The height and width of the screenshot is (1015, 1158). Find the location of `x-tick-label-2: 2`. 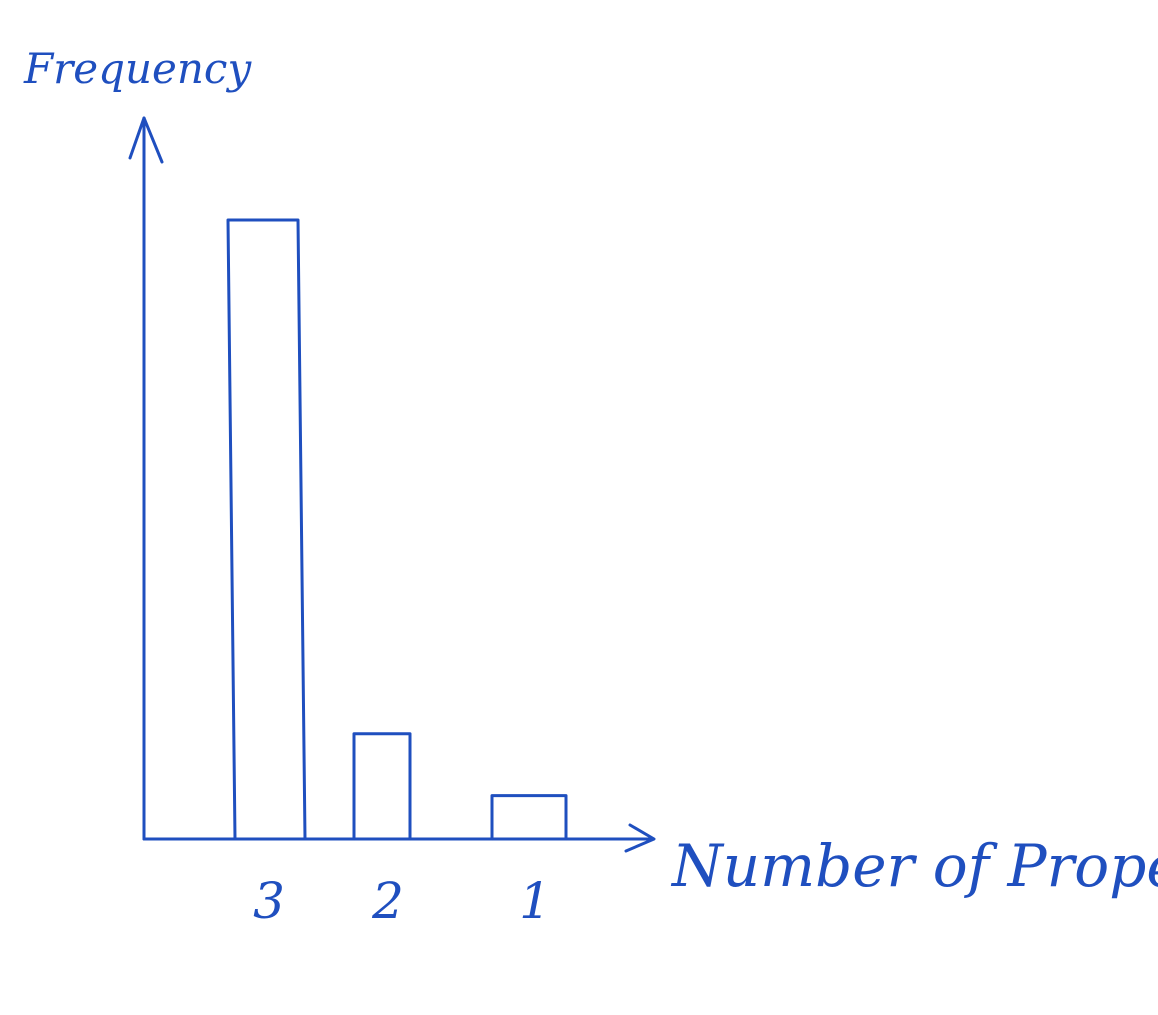

x-tick-label-2: 2 is located at coordinates (387, 901).